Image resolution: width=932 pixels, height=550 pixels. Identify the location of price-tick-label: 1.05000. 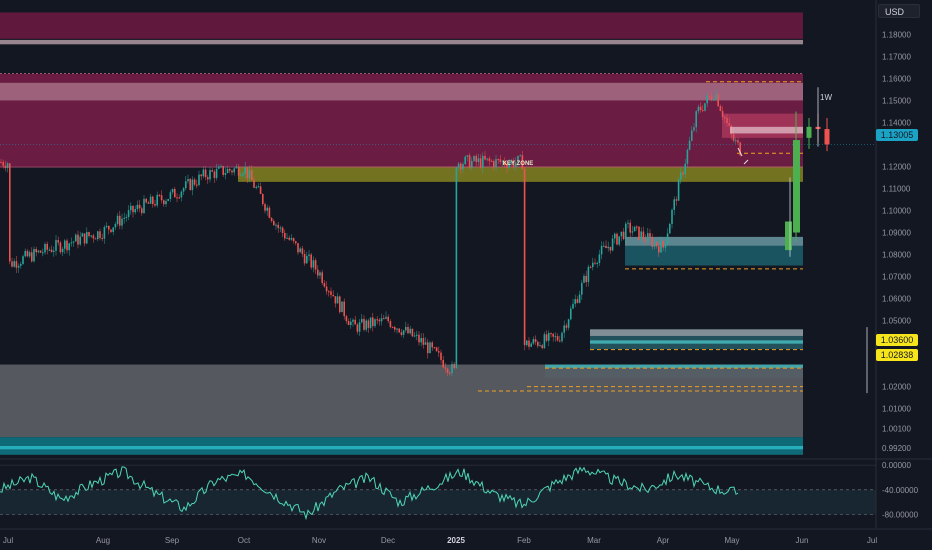
(896, 321).